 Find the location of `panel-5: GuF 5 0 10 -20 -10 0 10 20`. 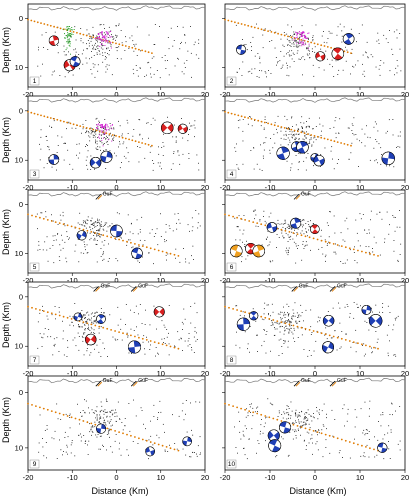

panel-5: GuF 5 0 10 -20 -10 0 10 20 is located at coordinates (112, 237).